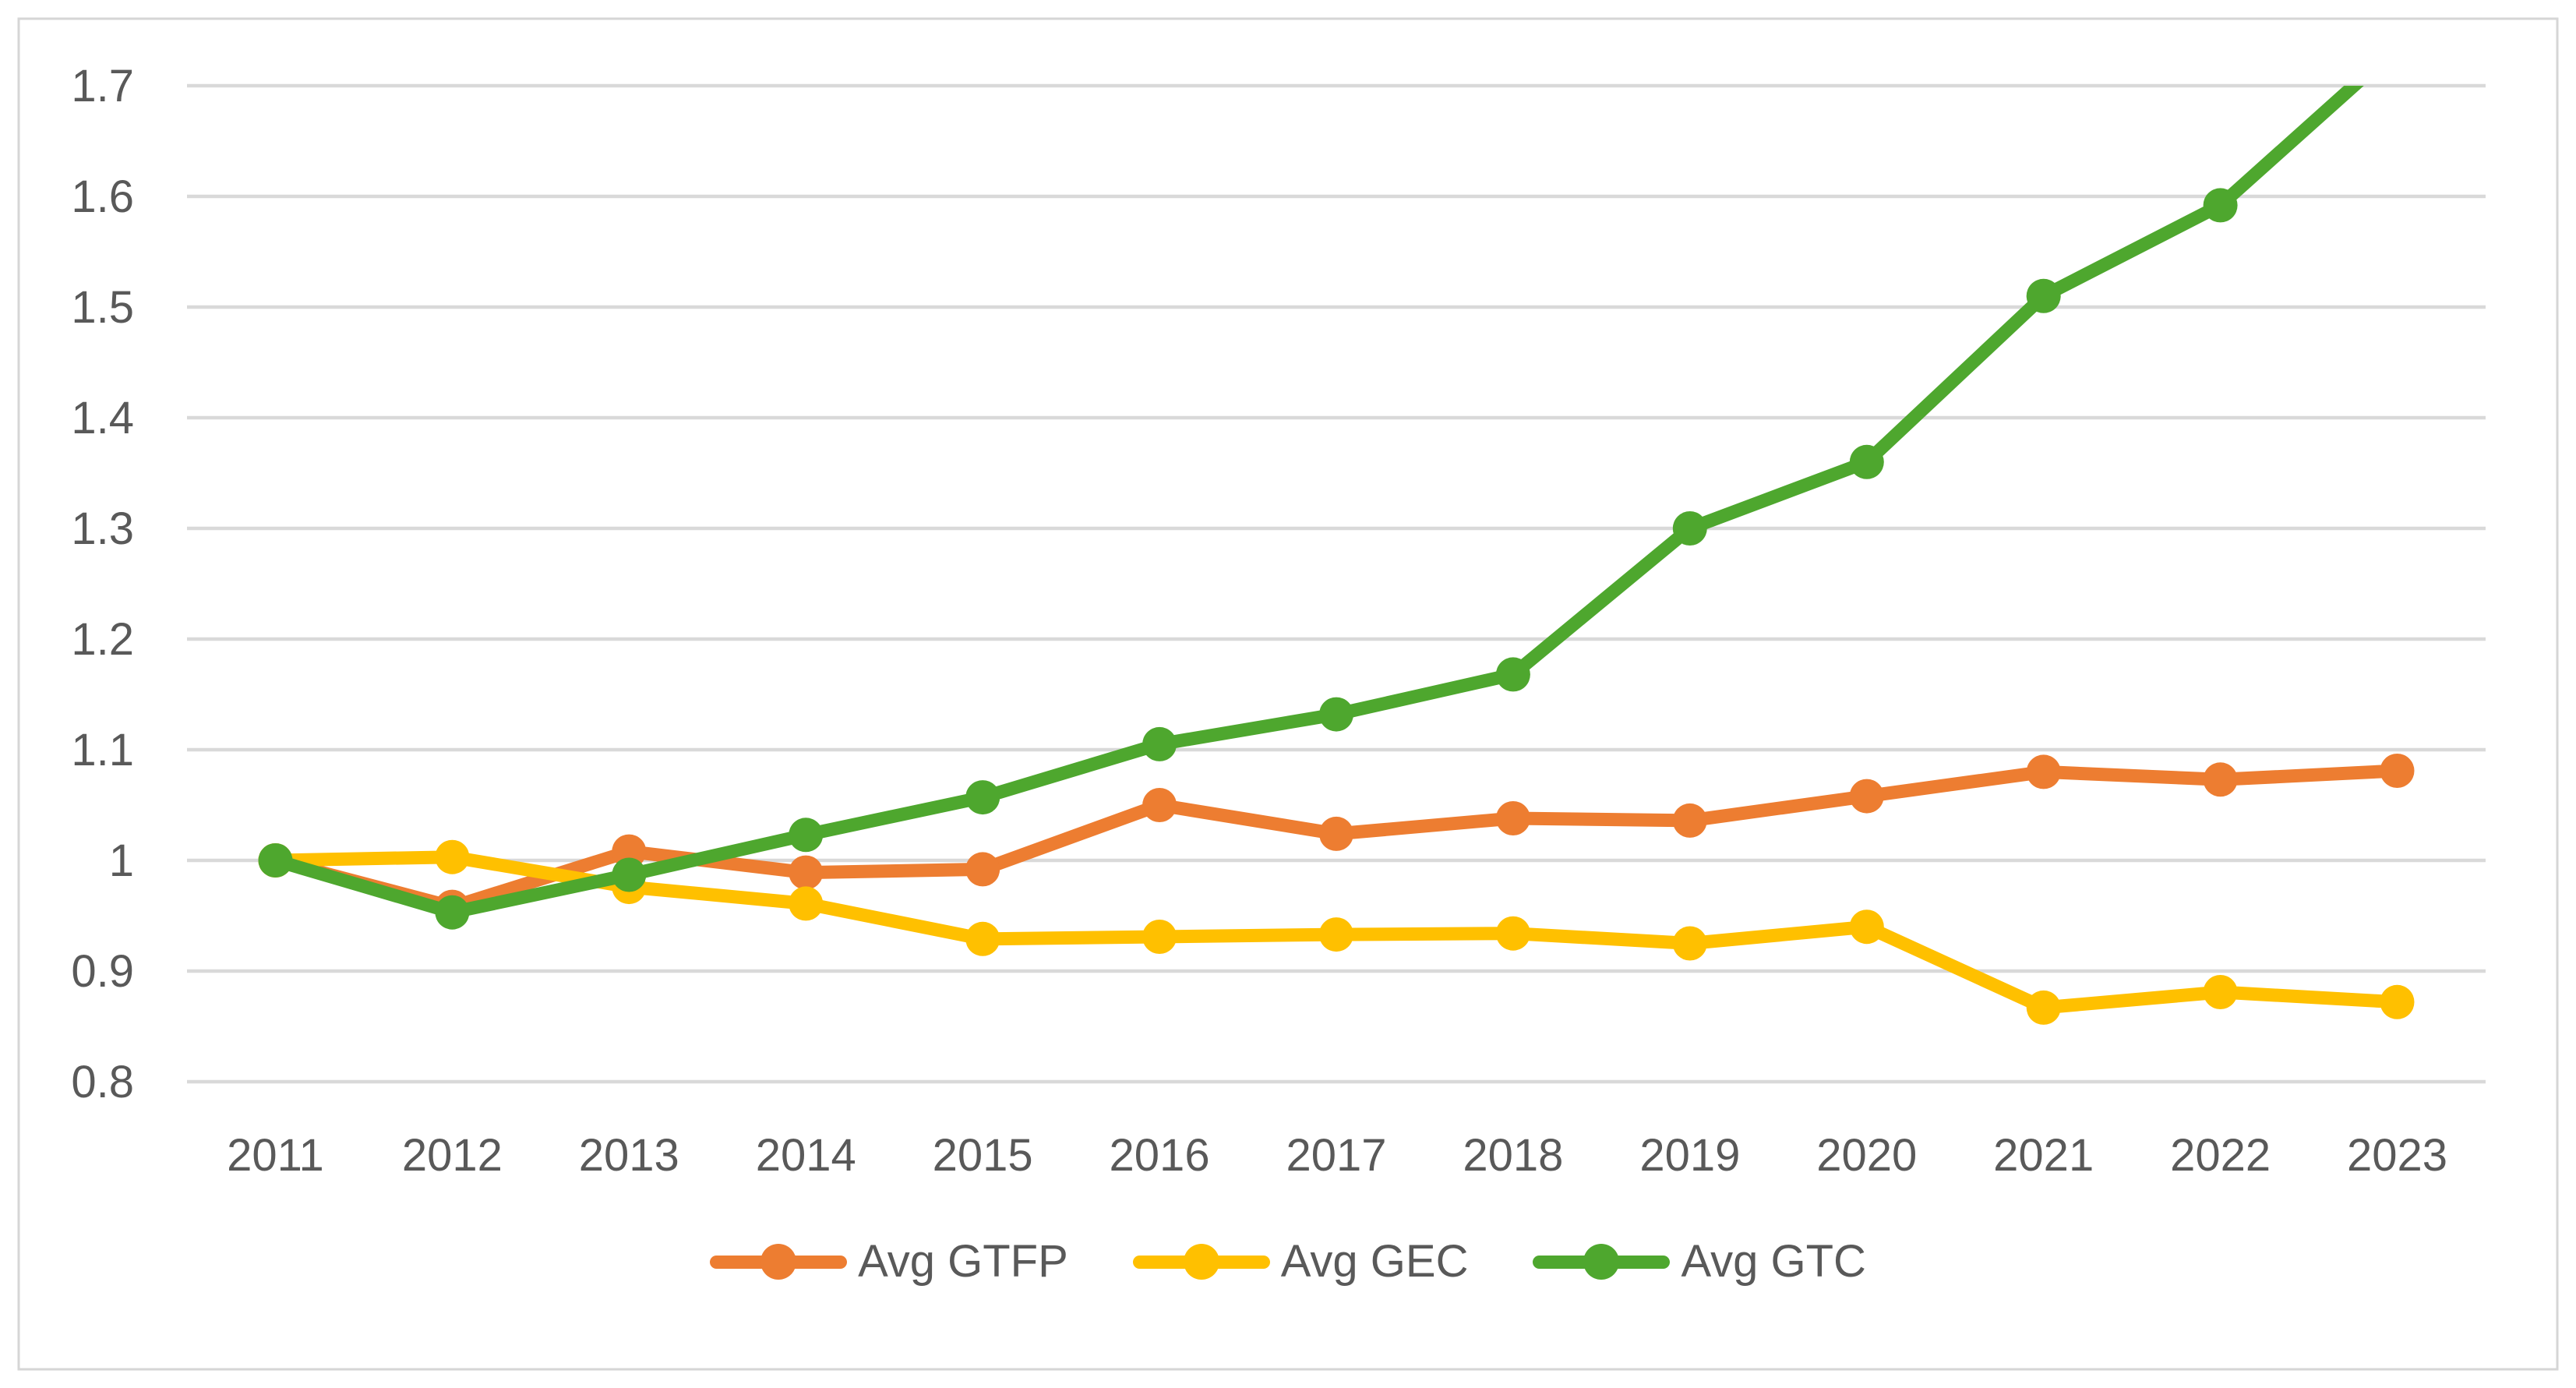 This screenshot has height=1388, width=2576. Describe the element at coordinates (102, 1082) in the screenshot. I see `y-axis-label-0.8: 0.8` at that location.